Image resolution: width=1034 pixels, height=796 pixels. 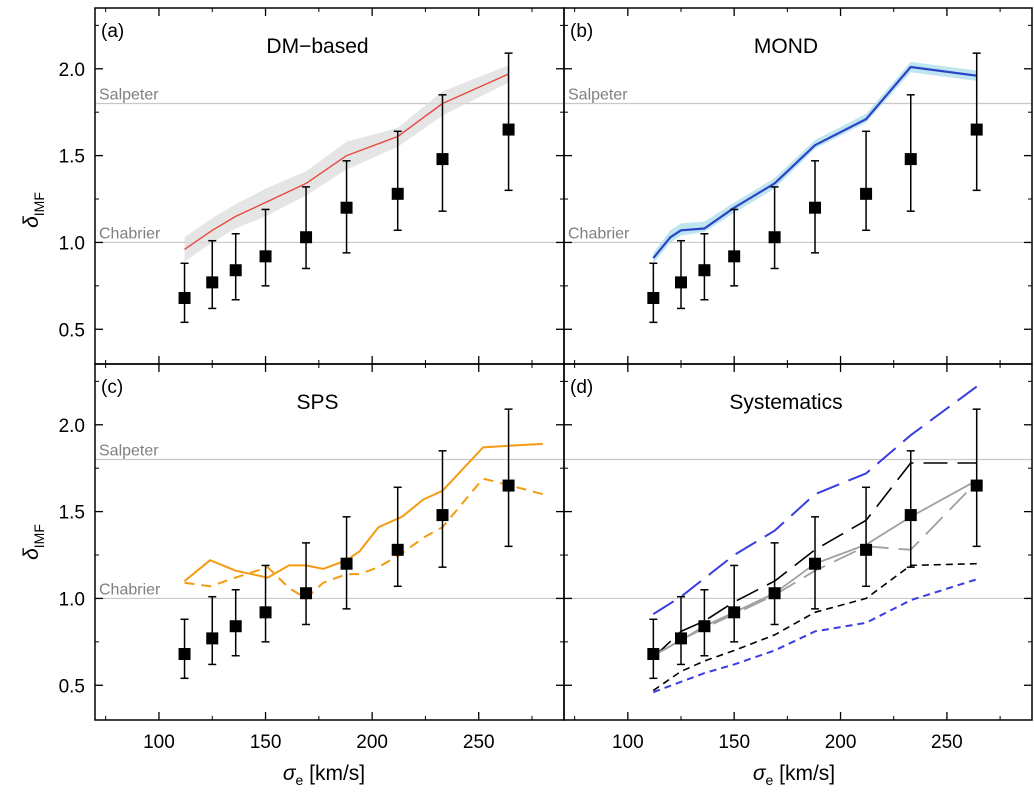 What do you see at coordinates (581, 31) in the screenshot?
I see `panel-label: (b)` at bounding box center [581, 31].